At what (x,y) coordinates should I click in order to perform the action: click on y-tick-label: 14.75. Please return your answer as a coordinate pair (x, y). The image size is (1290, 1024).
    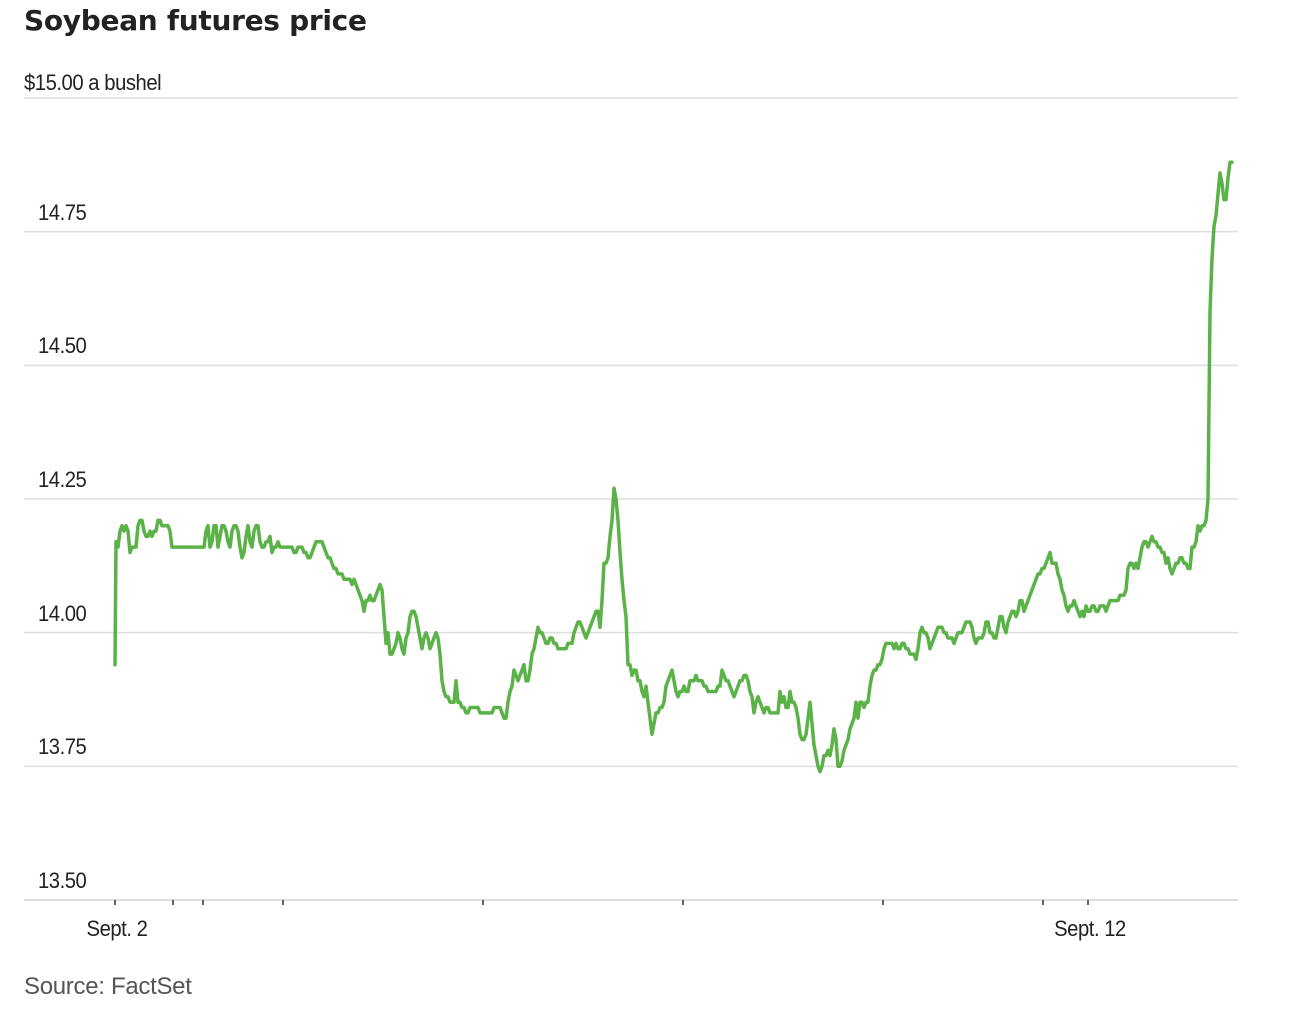
    Looking at the image, I should click on (62, 212).